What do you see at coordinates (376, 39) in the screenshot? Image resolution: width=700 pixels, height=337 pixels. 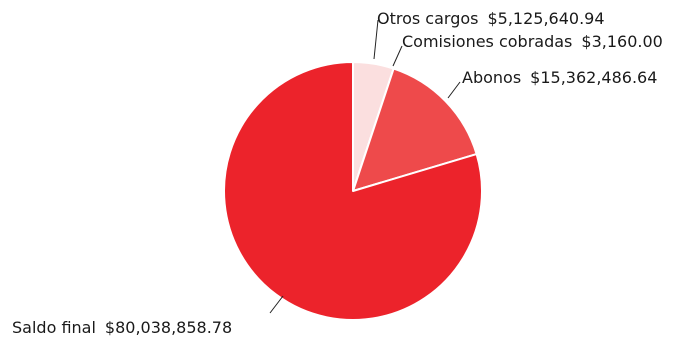 I see `leader-line-otros-cargos` at bounding box center [376, 39].